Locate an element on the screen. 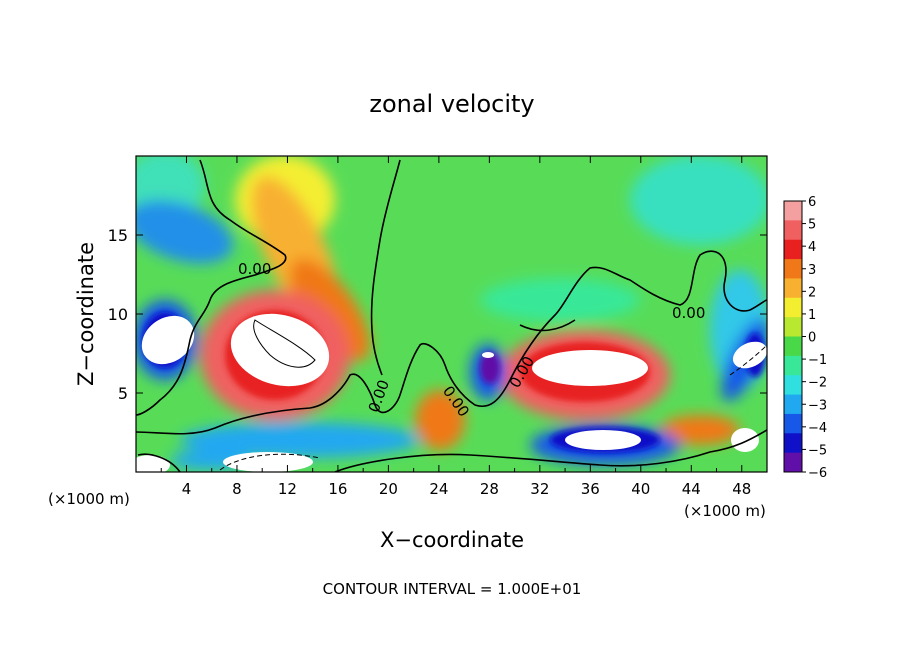 This screenshot has width=904, height=654. colorbar-label: 5 is located at coordinates (812, 225).